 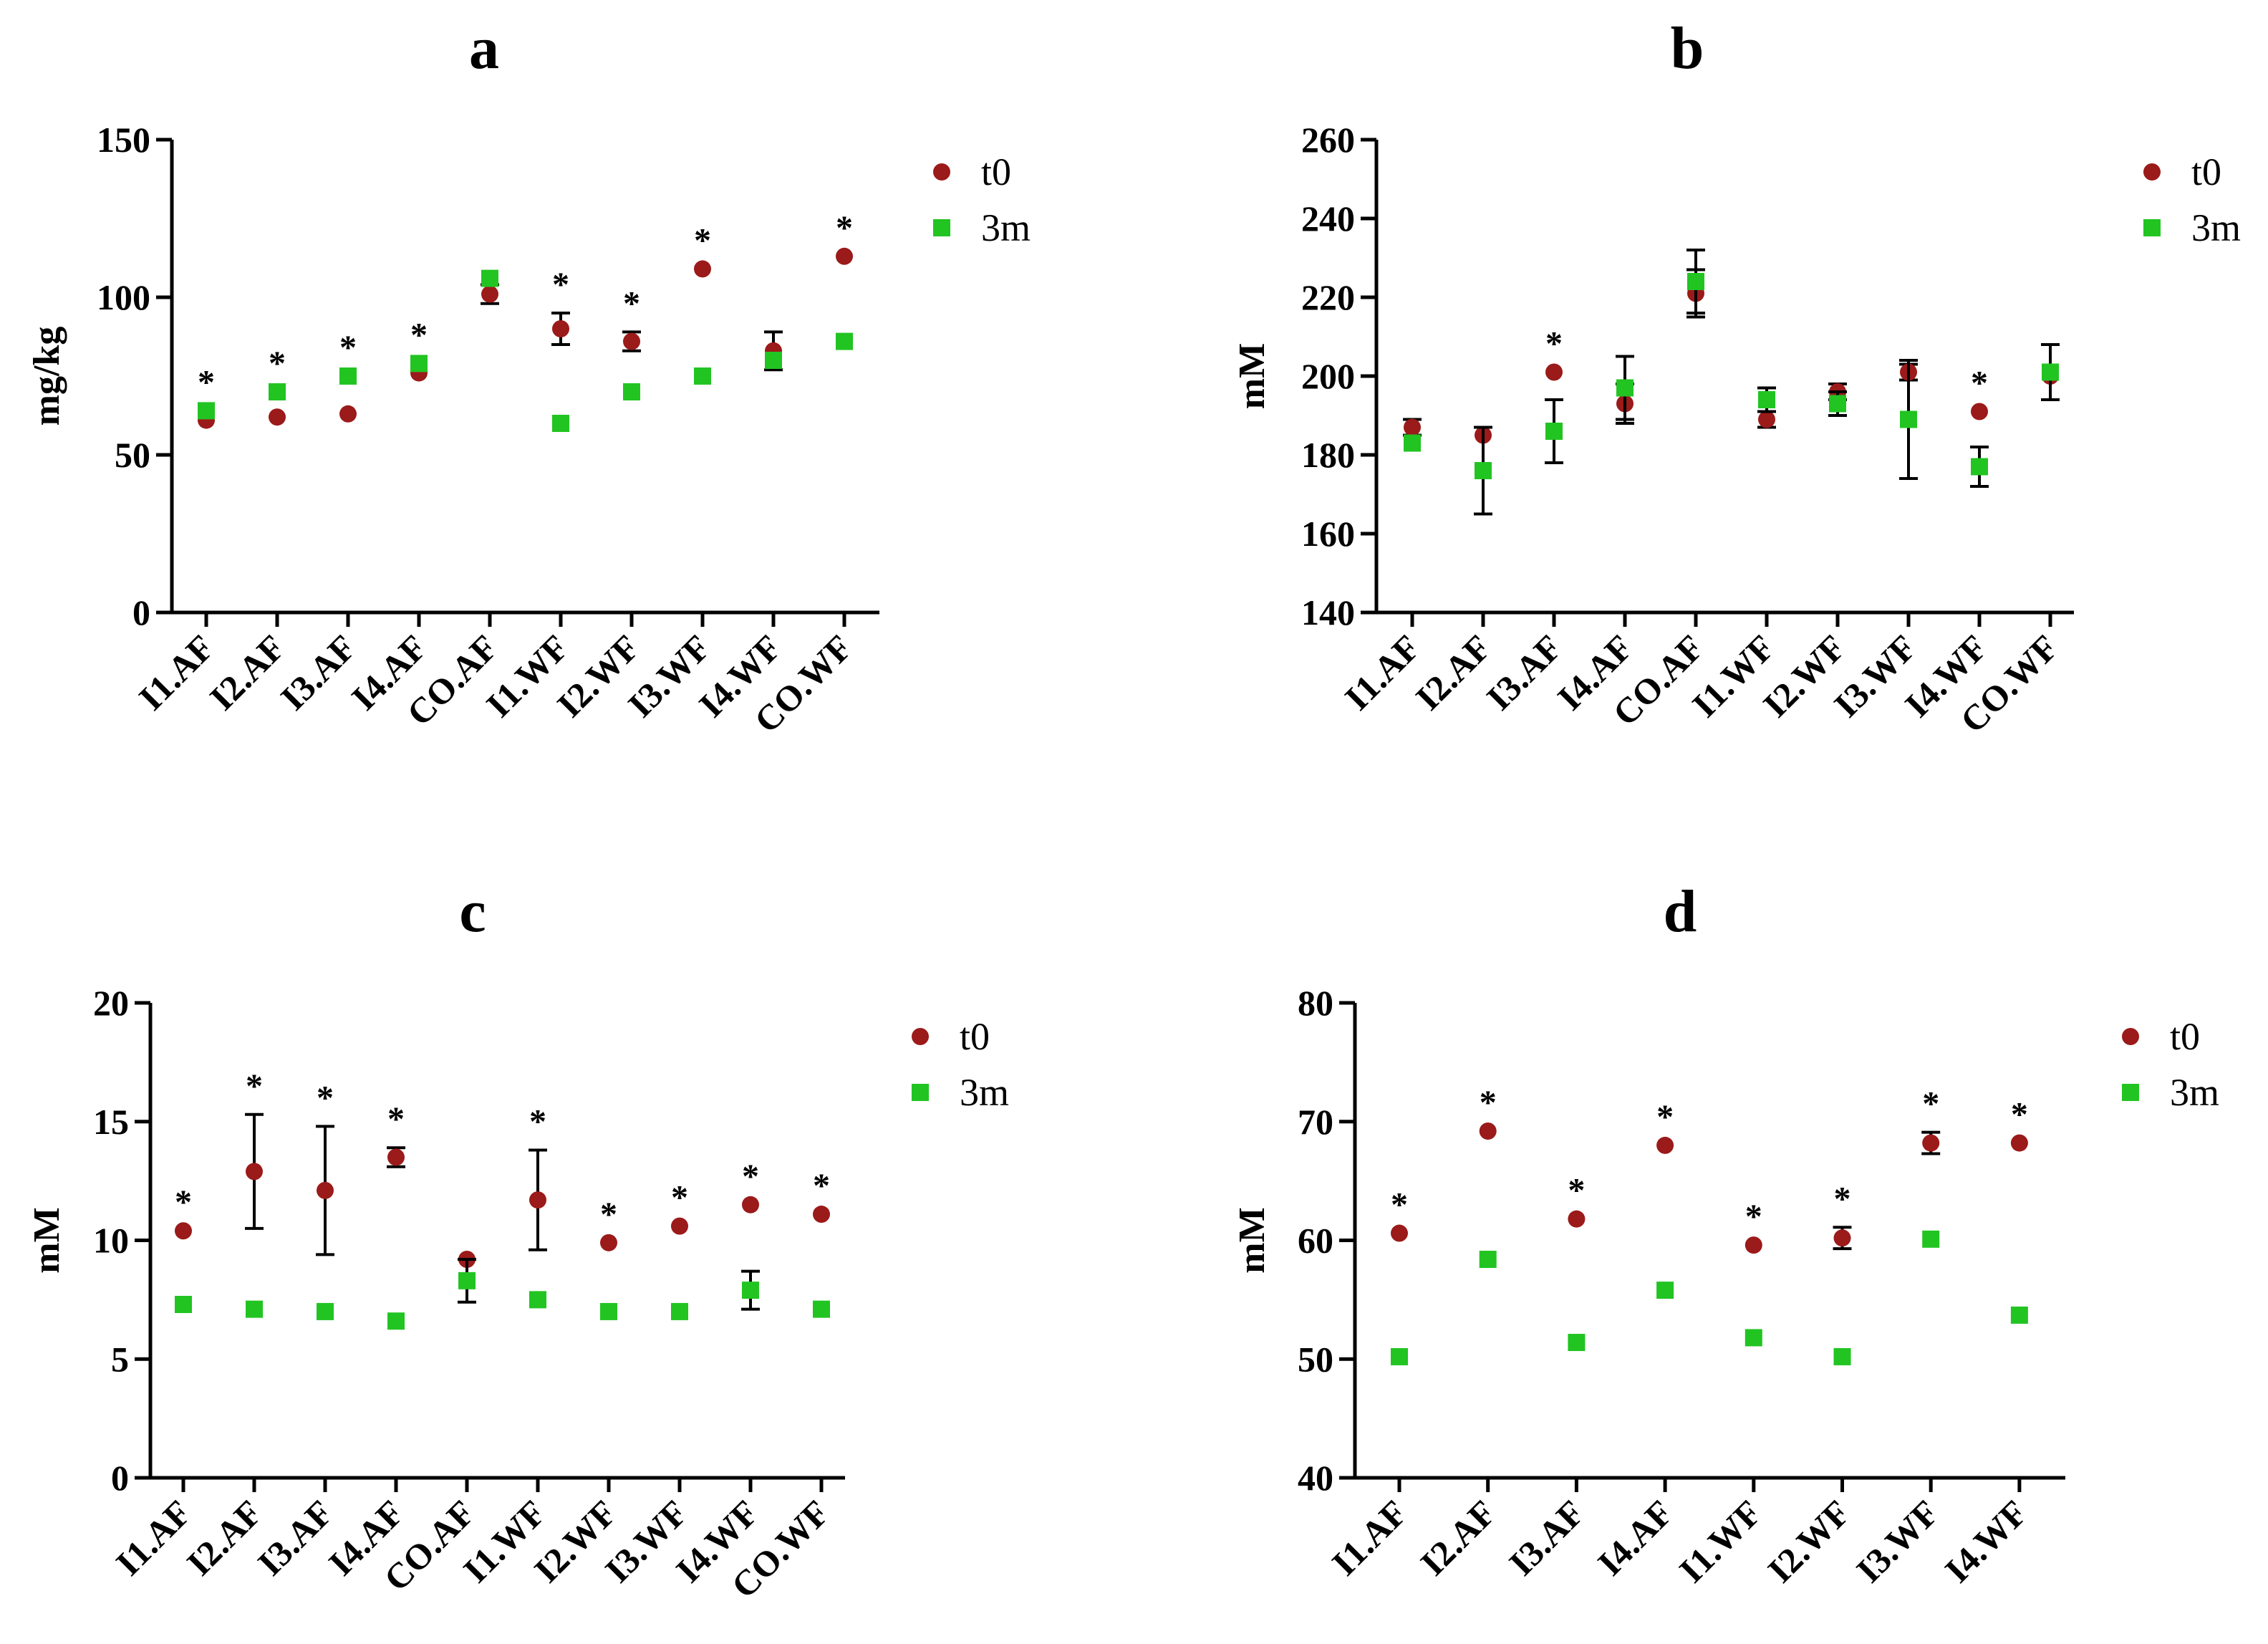 I want to click on y-tick-label: 100, so click(x=124, y=297).